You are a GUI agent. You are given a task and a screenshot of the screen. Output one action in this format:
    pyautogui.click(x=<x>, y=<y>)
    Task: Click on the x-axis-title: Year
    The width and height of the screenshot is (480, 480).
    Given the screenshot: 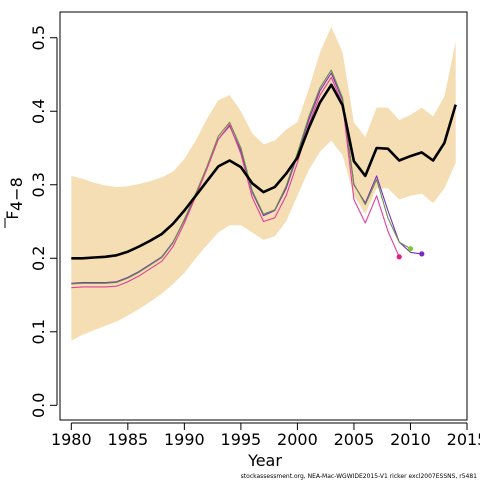 What is the action you would take?
    pyautogui.click(x=264, y=460)
    